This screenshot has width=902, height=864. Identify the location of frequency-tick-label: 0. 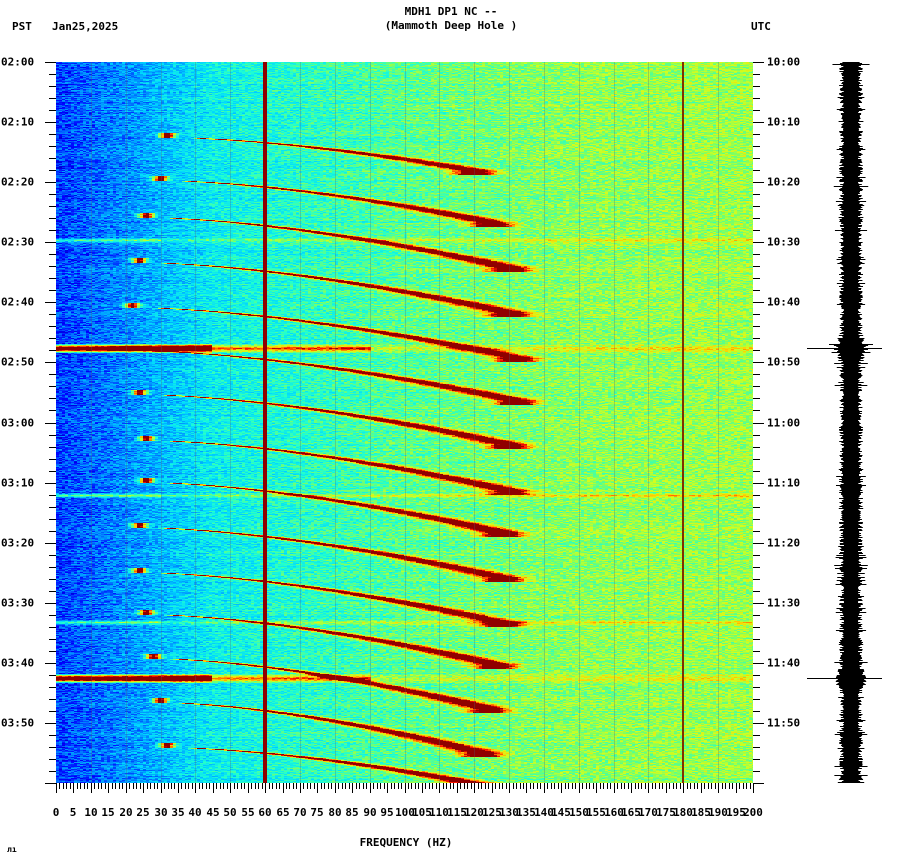
(56, 812).